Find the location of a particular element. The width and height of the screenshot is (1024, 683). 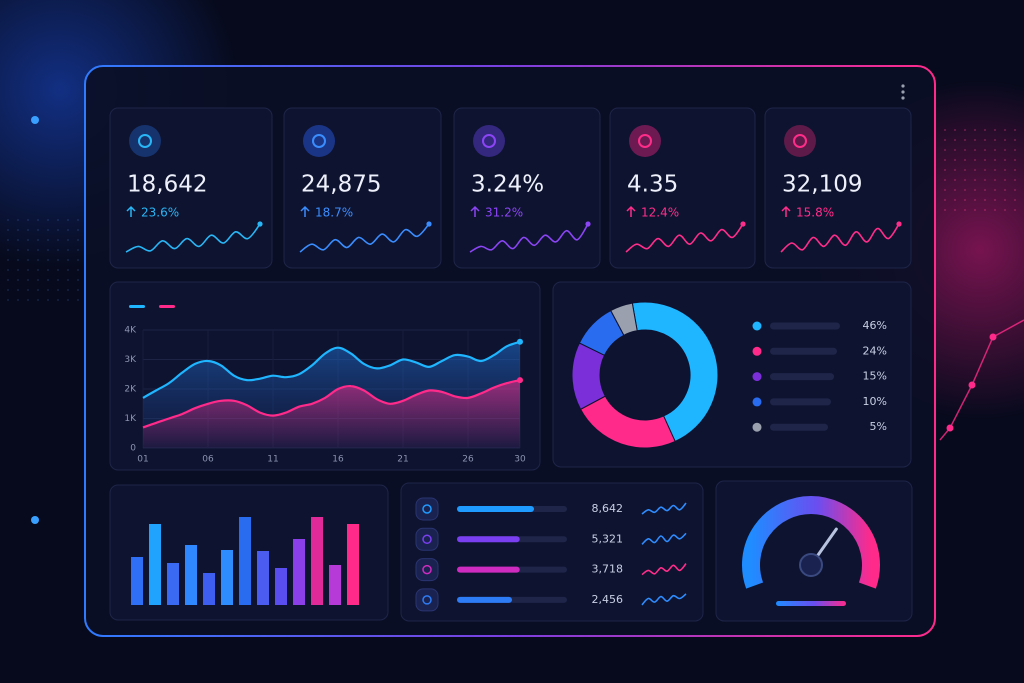

kpi-change: 18.7% is located at coordinates (334, 213).